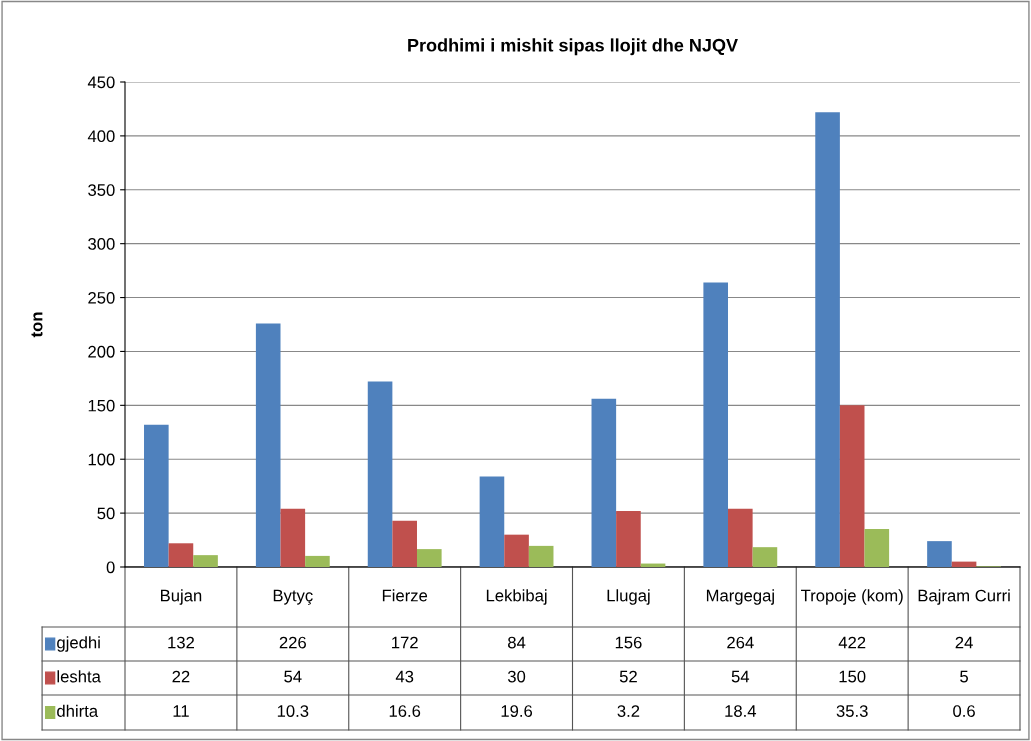 This screenshot has height=741, width=1031. I want to click on x-tick-label: Llugaj, so click(628, 597).